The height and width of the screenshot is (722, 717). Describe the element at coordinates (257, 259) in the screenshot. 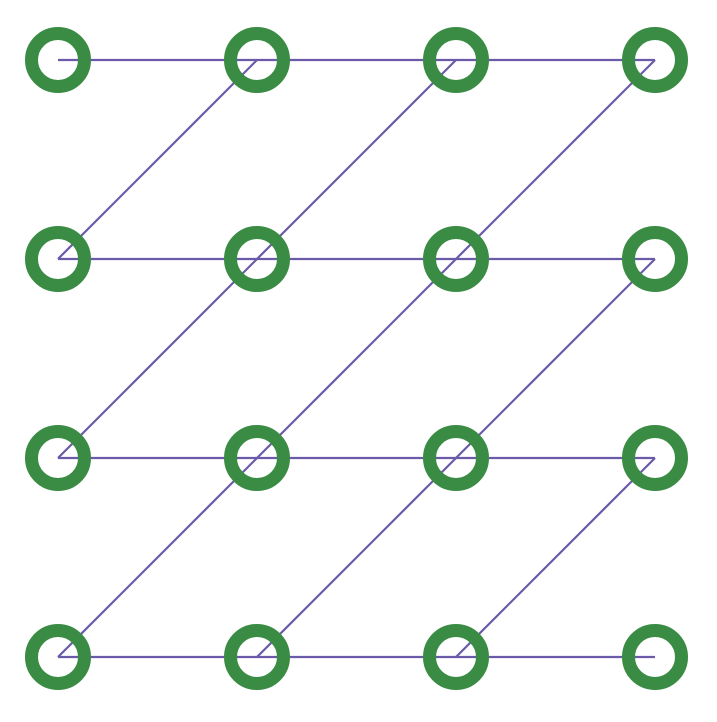

I see `node-r1c1` at that location.